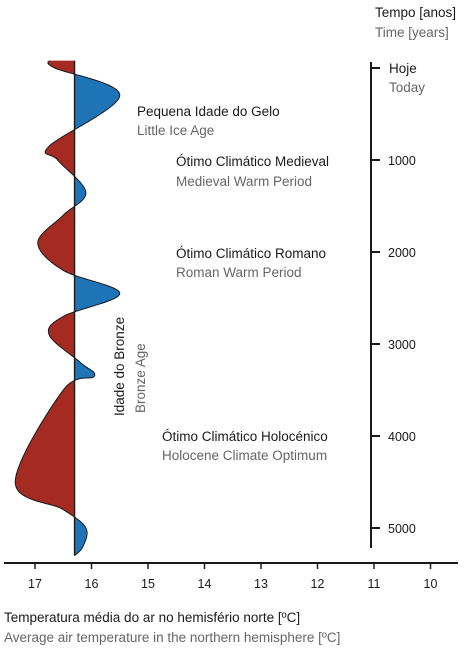 The height and width of the screenshot is (652, 467). What do you see at coordinates (244, 455) in the screenshot?
I see `holocene-optimum-label-en: Holocene Climate Optimum` at bounding box center [244, 455].